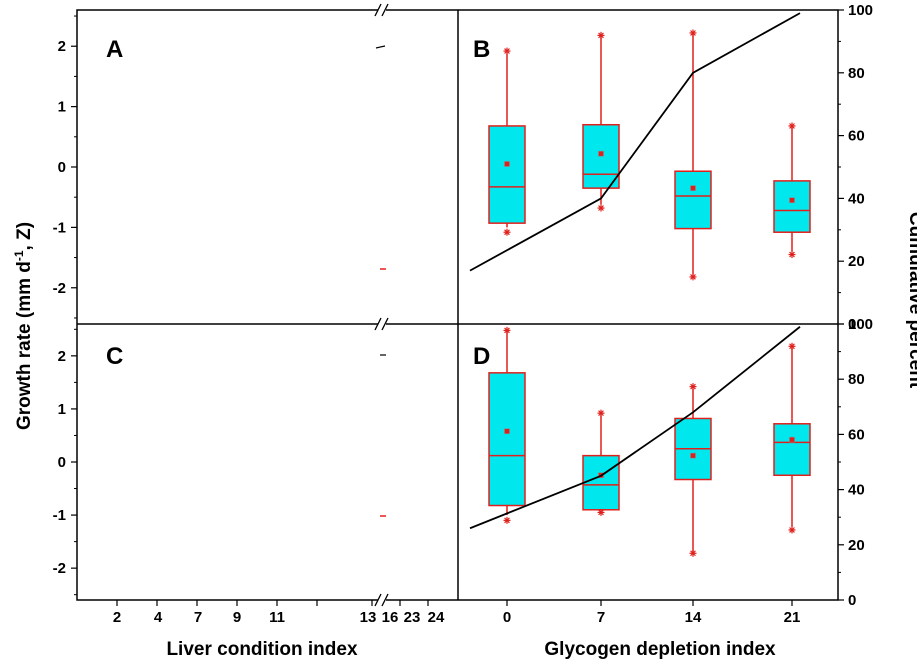 The width and height of the screenshot is (917, 662). What do you see at coordinates (693, 617) in the screenshot?
I see `x-tick-label: 14` at bounding box center [693, 617].